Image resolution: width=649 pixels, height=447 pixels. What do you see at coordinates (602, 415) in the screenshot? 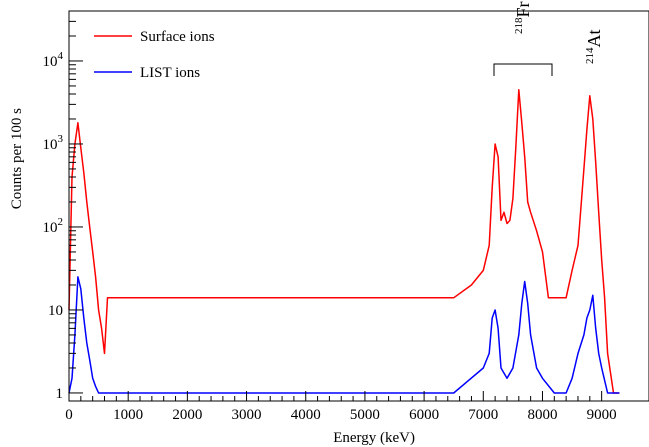
I see `x-tick-label: 9000` at bounding box center [602, 415].